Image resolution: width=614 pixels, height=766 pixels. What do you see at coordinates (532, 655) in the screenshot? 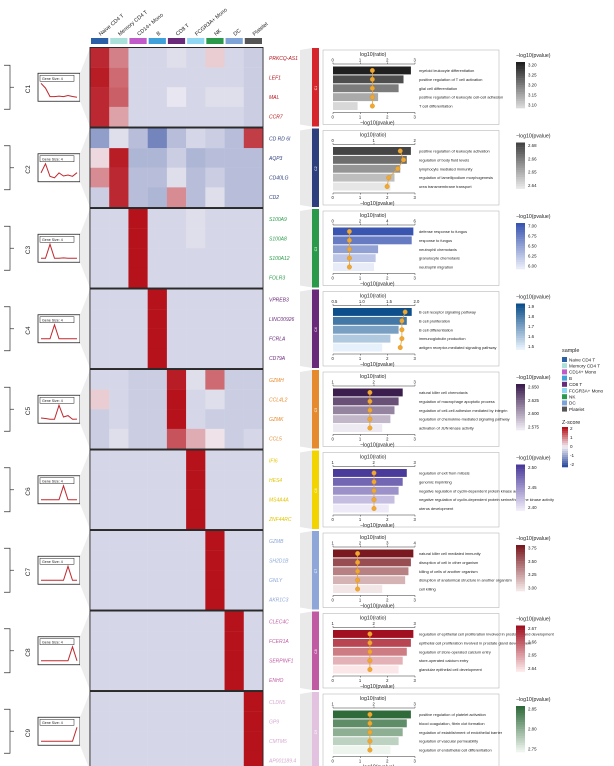
I see `pvalue-legend-tick: 2.65` at bounding box center [532, 655].